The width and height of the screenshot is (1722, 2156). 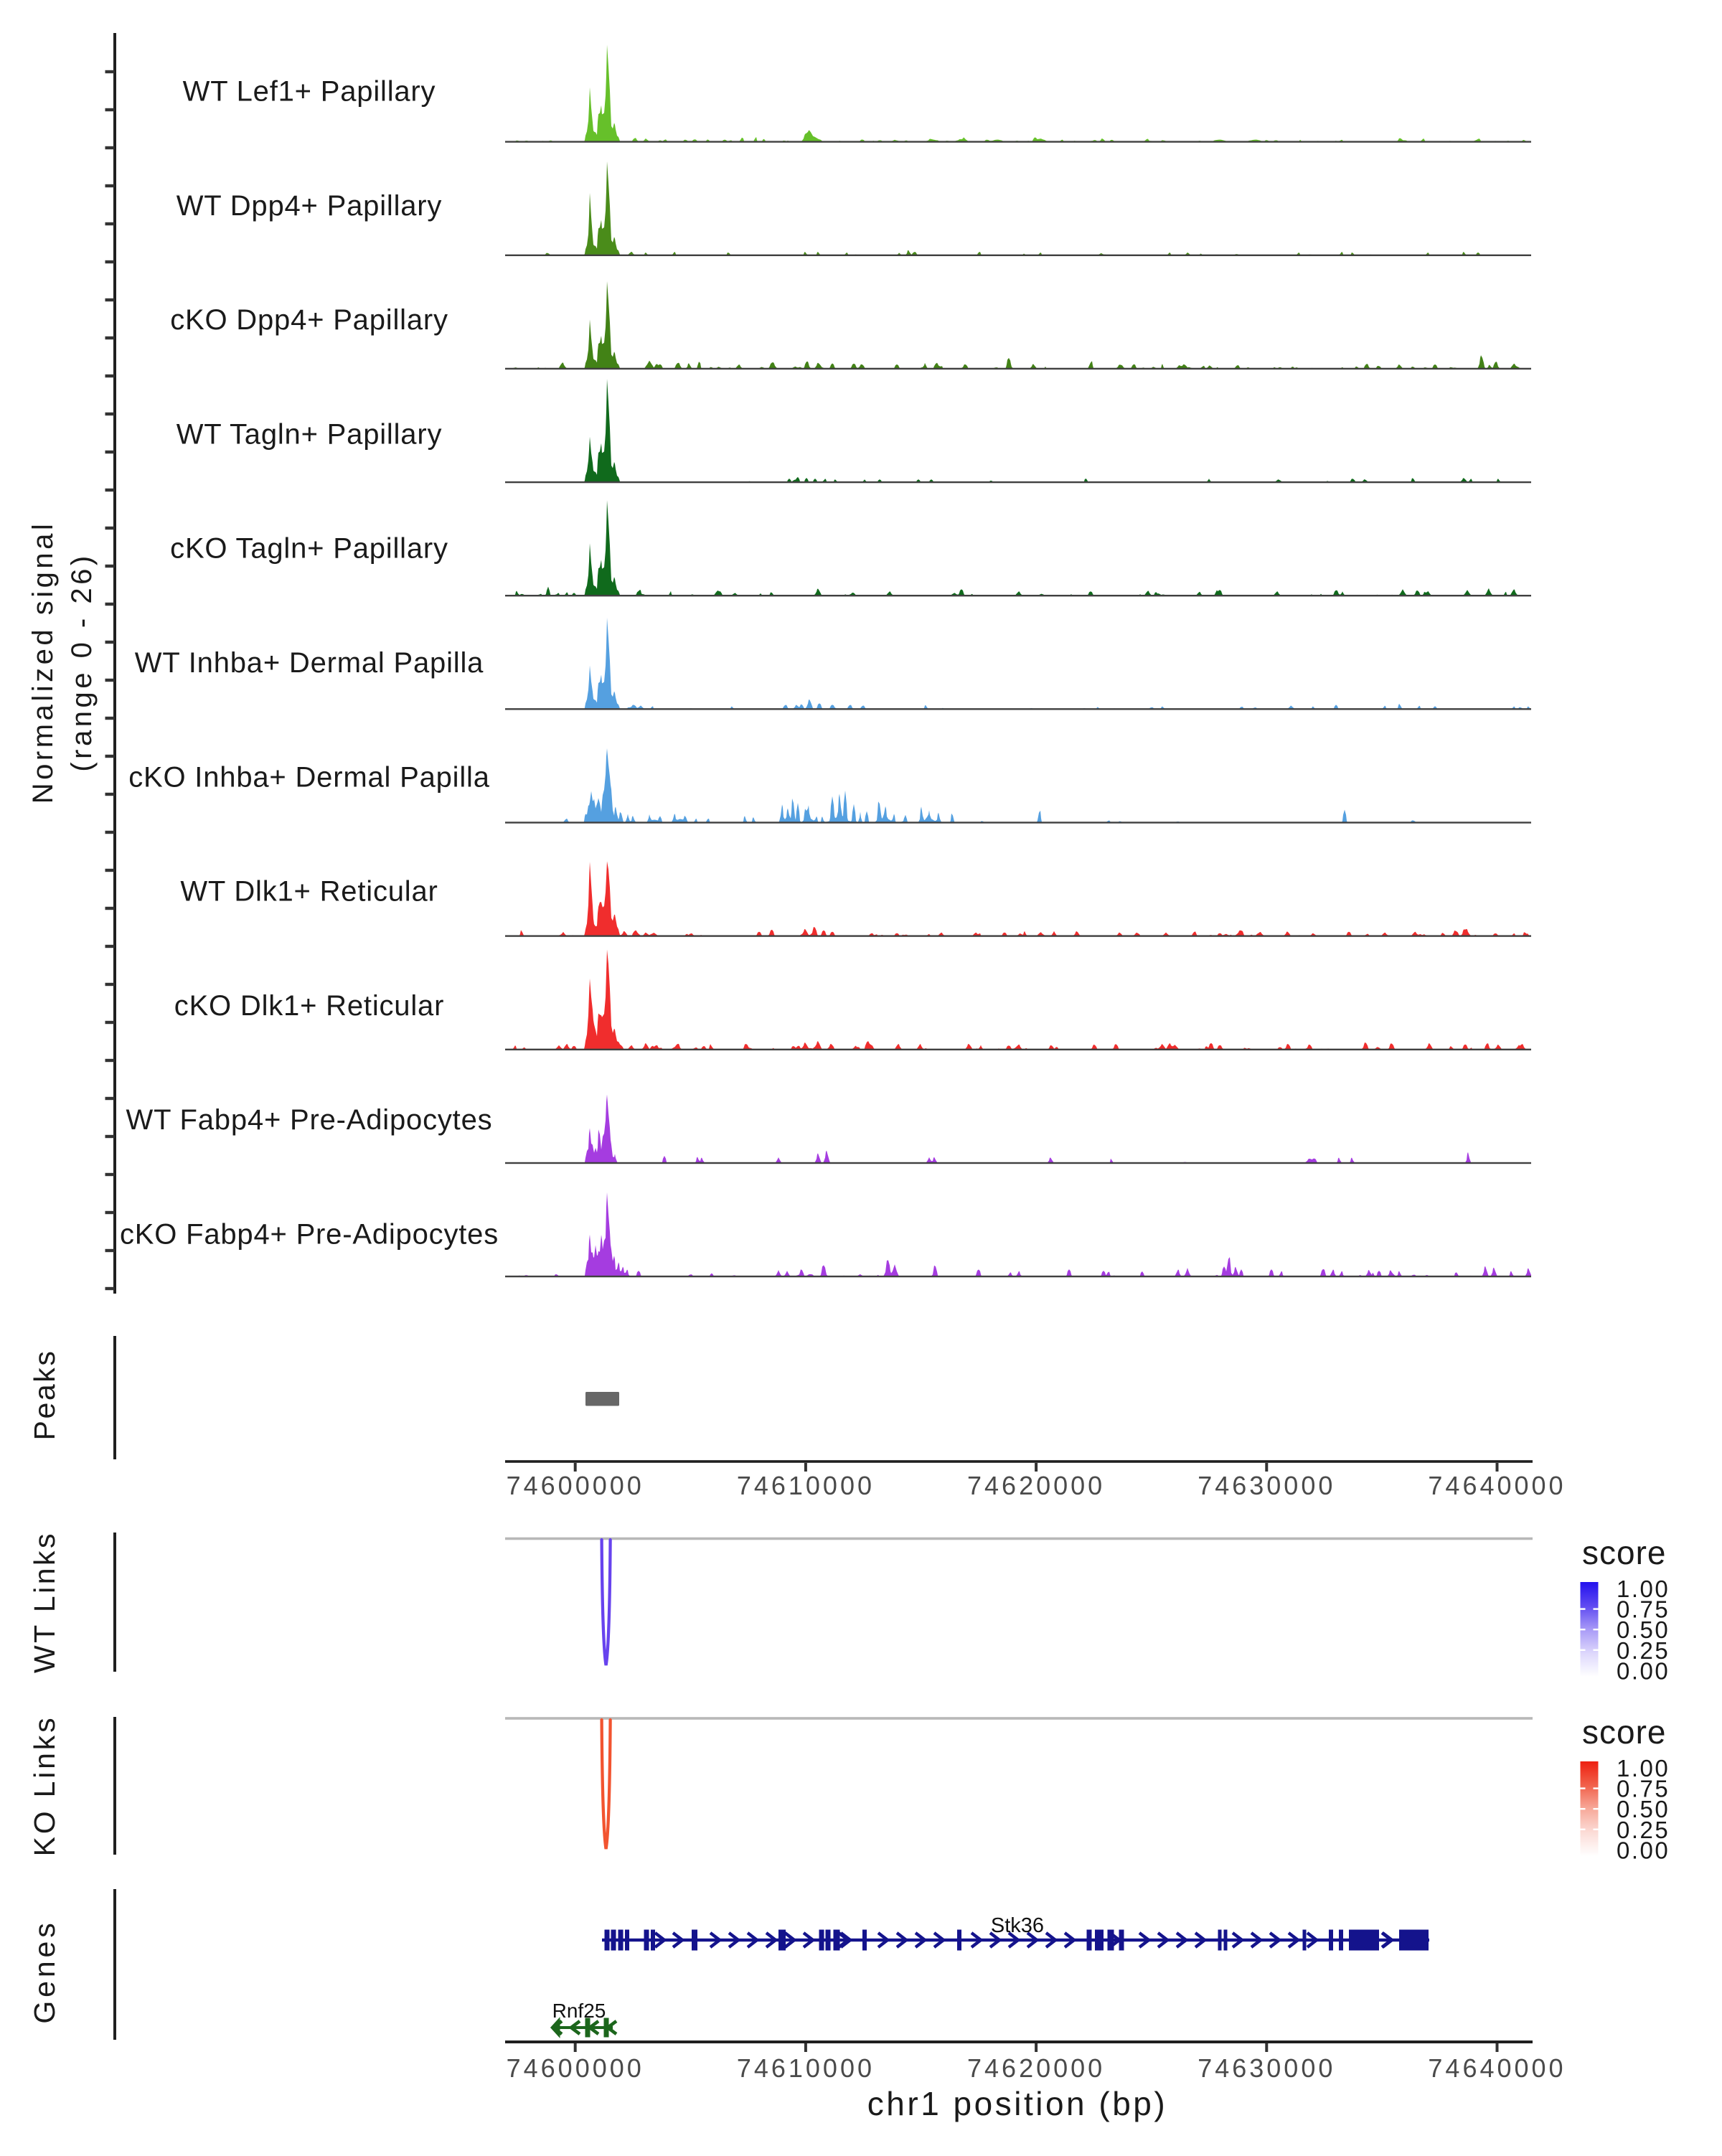 I want to click on svg-text: Normalized signal, so click(x=43, y=663).